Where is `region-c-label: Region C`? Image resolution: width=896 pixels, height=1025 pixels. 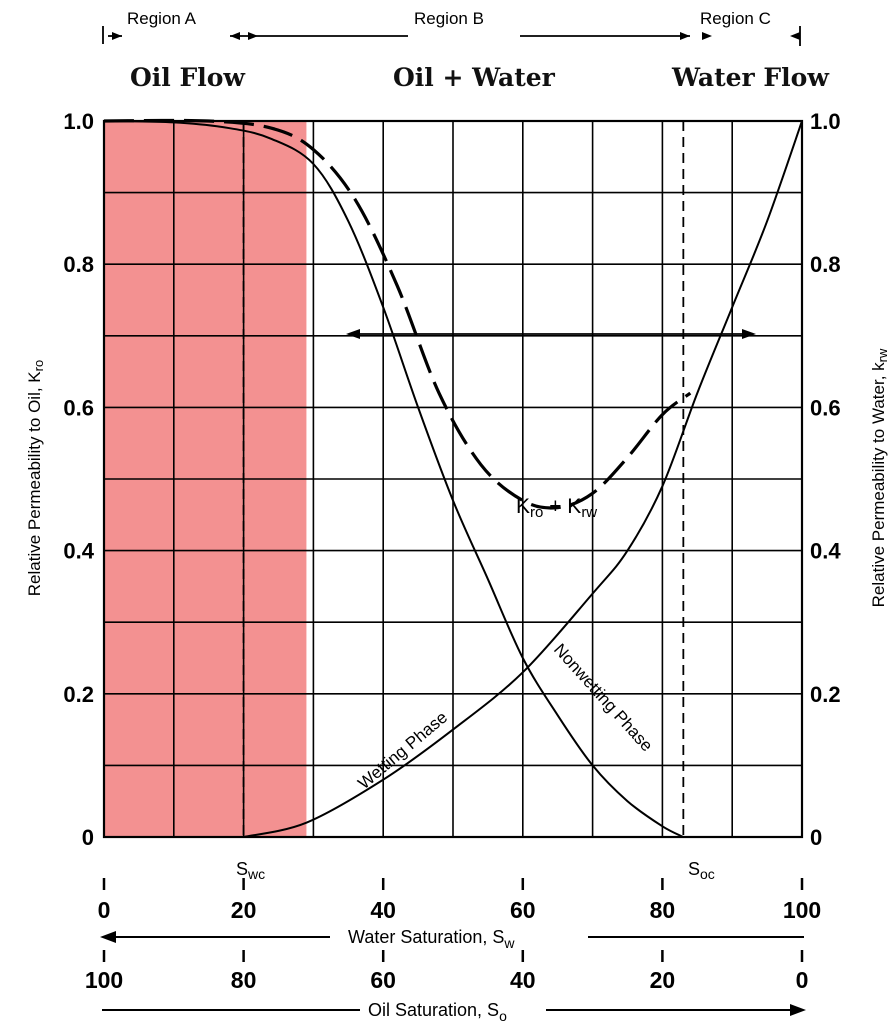
region-c-label: Region C is located at coordinates (735, 18).